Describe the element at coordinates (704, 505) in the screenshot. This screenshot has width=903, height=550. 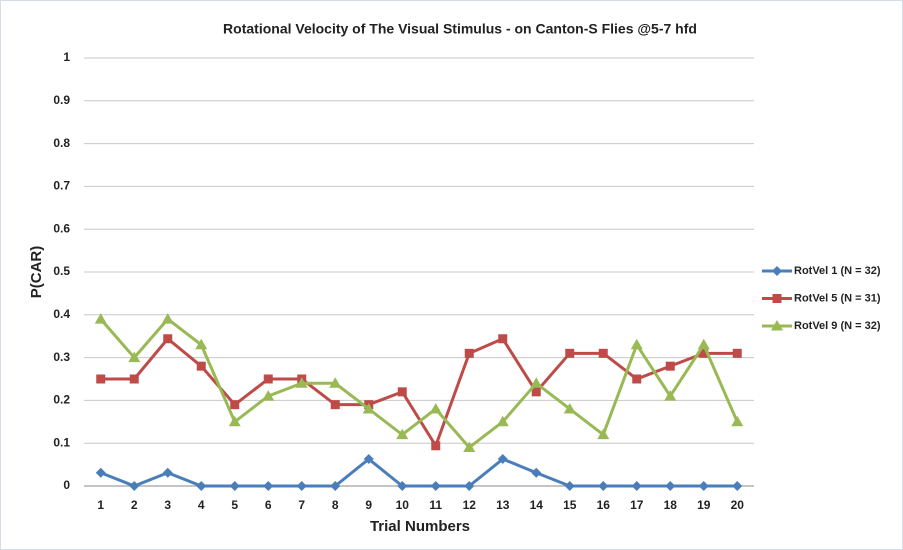
I see `x-tick-label: 19` at that location.